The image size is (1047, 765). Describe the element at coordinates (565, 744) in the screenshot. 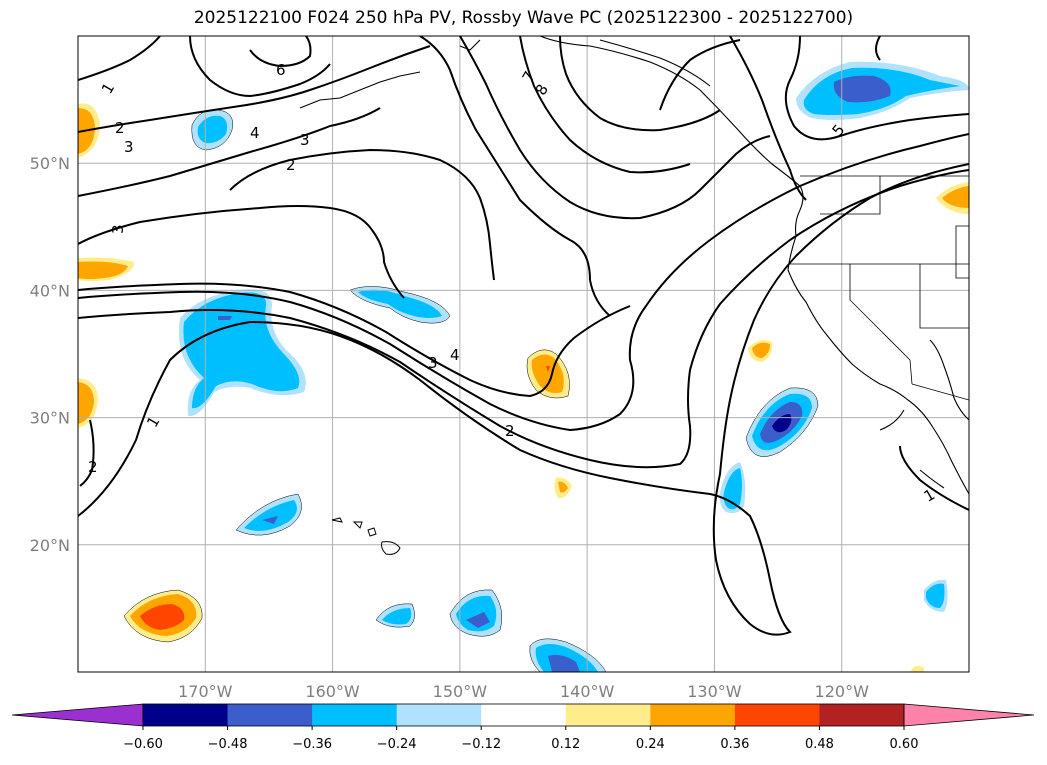

I see `colorbar-tick-label: 0.12` at that location.